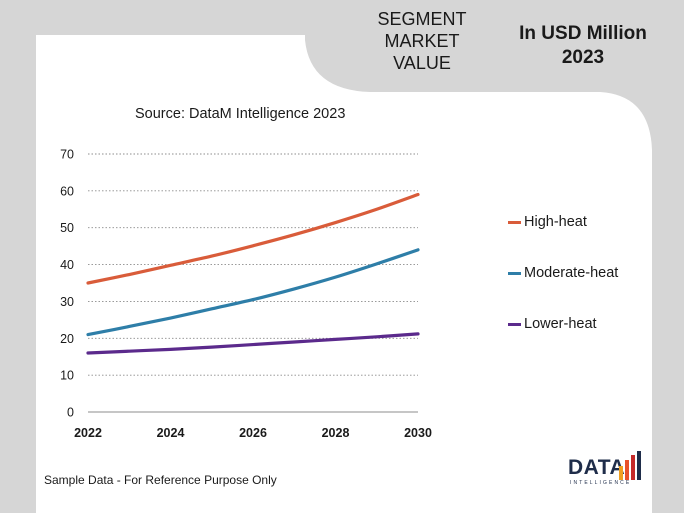 This screenshot has height=513, width=684. Describe the element at coordinates (67, 265) in the screenshot. I see `y-tick-label: 40` at that location.